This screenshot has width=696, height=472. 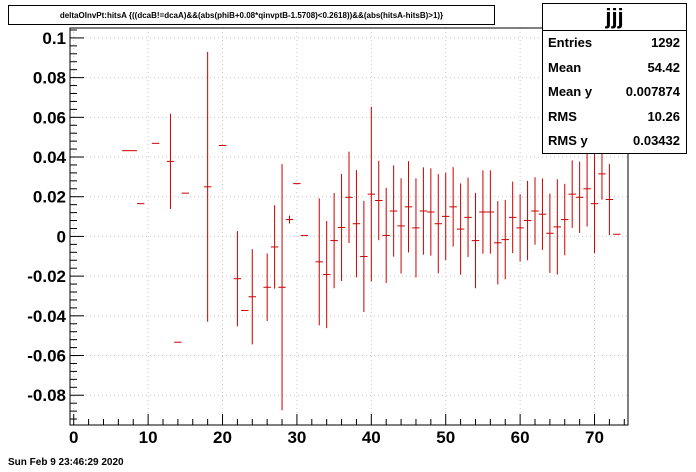 I want to click on x-tick-label: 0, so click(x=73, y=437).